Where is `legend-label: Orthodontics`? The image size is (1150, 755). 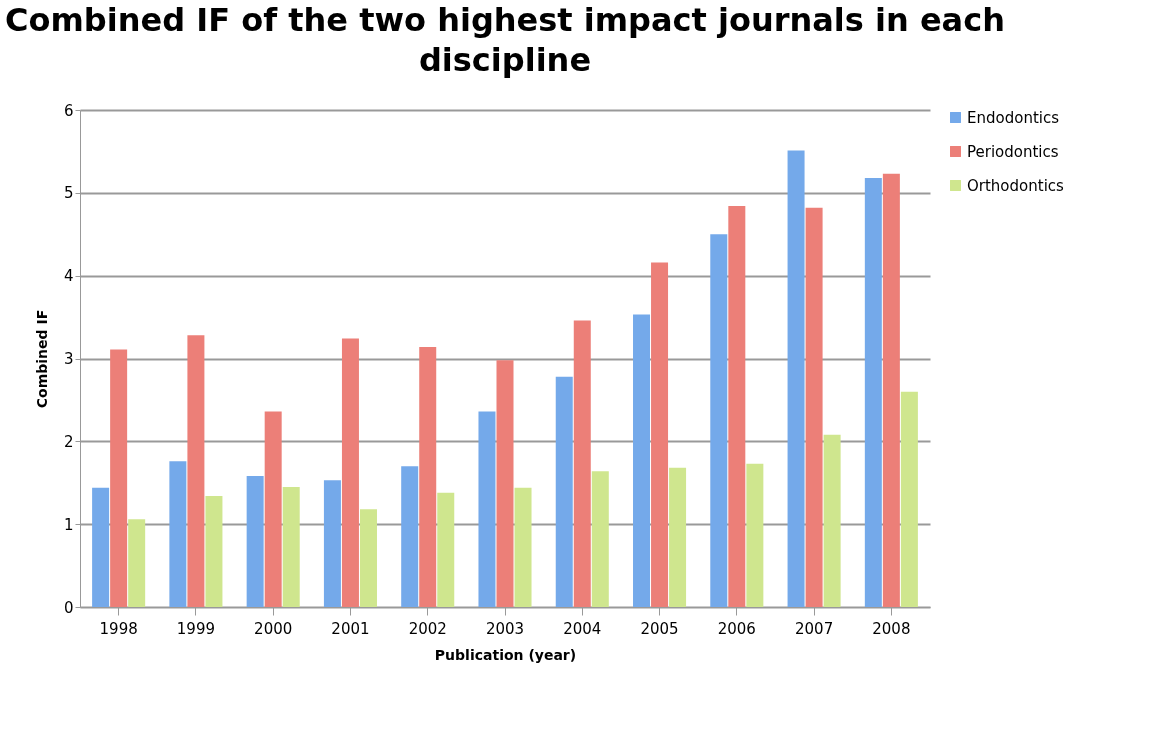 legend-label: Orthodontics is located at coordinates (1016, 185).